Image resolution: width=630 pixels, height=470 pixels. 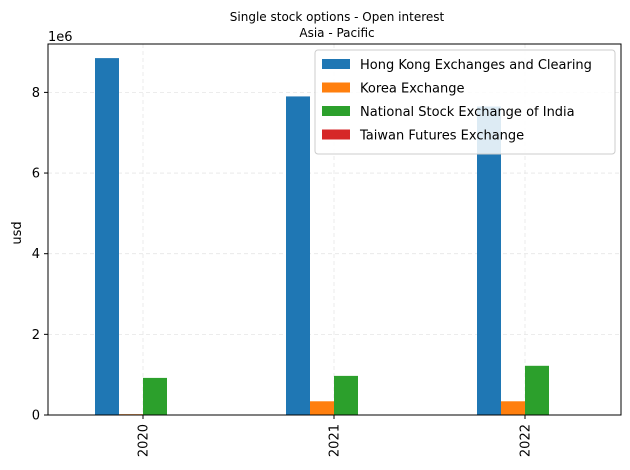 What do you see at coordinates (476, 65) in the screenshot?
I see `legend-label: Hong Kong Exchanges and Clearing` at bounding box center [476, 65].